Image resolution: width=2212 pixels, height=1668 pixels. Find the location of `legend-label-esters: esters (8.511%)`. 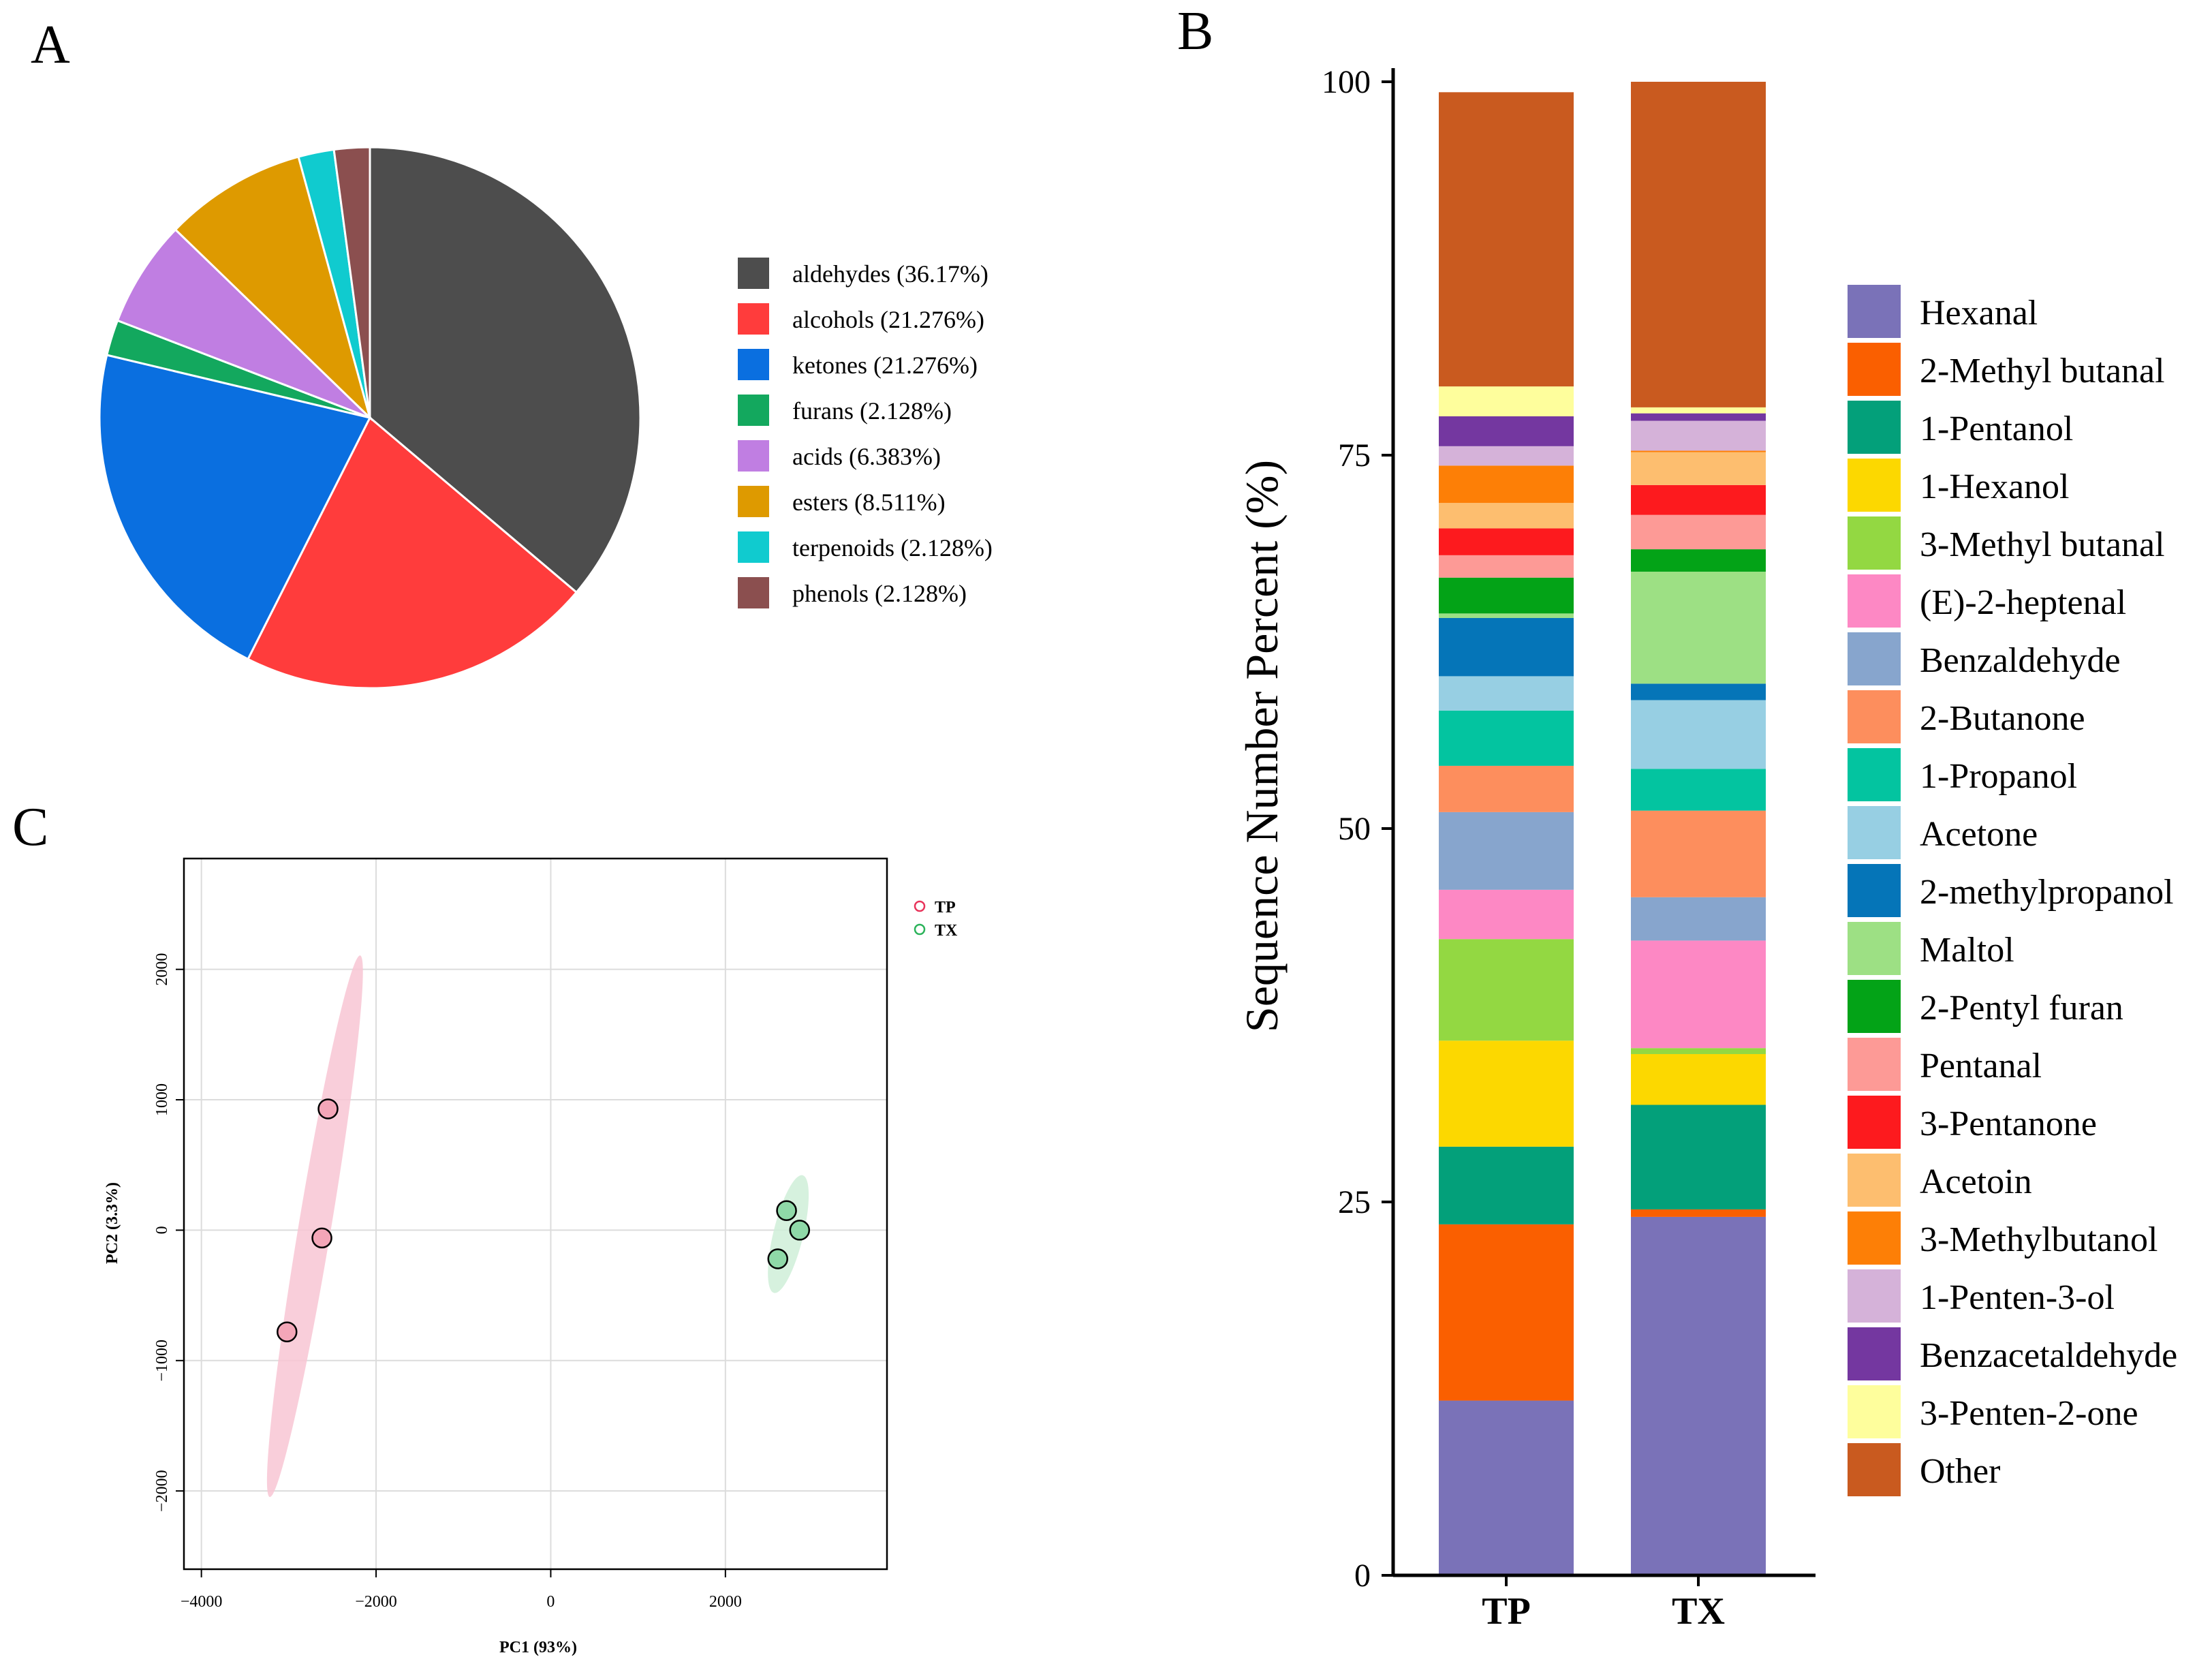

legend-label-esters: esters (8.511%) is located at coordinates (869, 503).